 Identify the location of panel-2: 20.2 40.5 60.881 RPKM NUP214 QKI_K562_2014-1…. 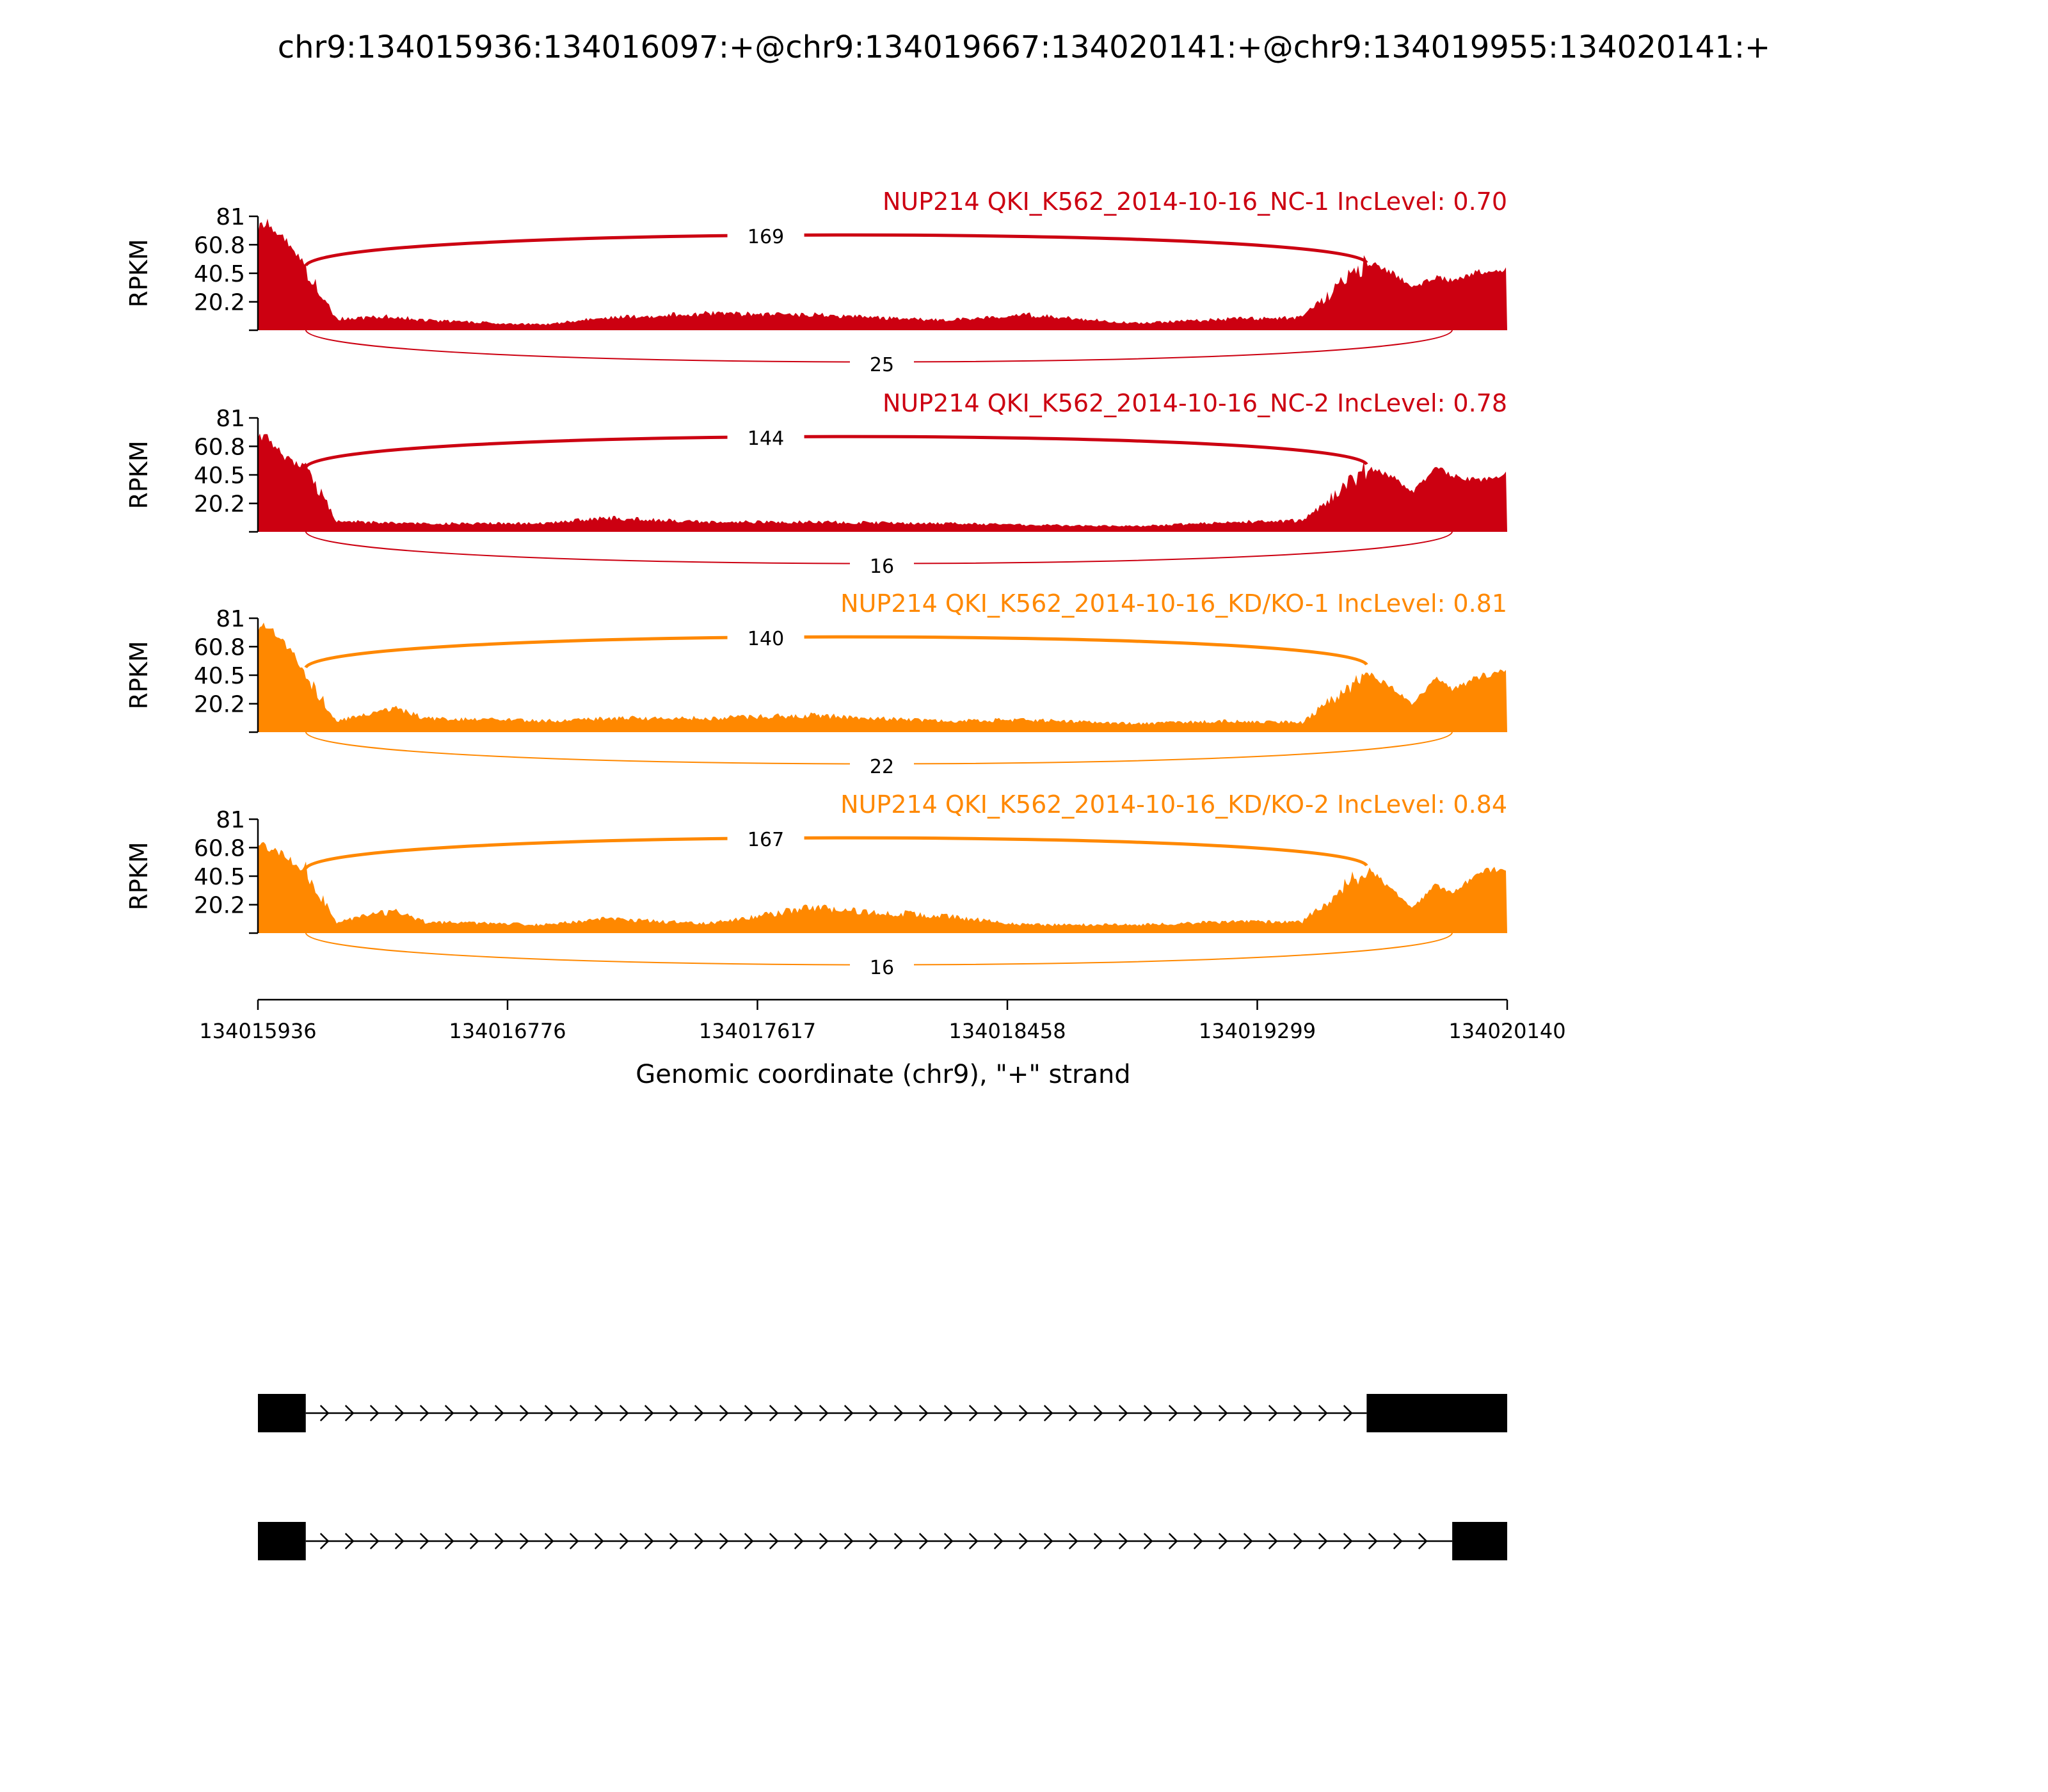
(816, 483).